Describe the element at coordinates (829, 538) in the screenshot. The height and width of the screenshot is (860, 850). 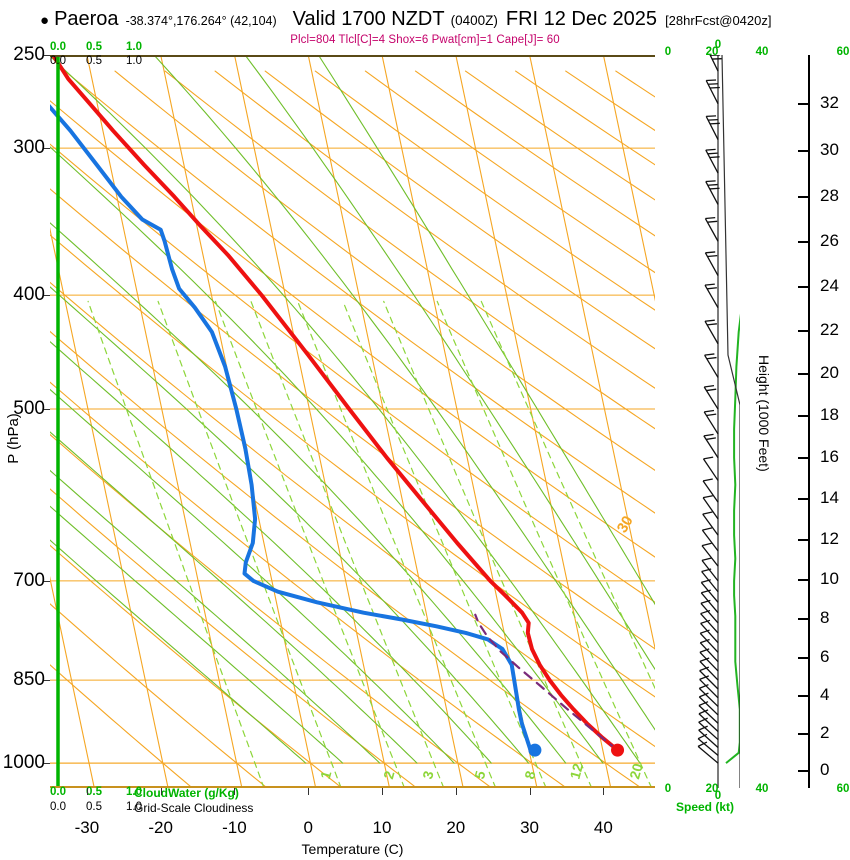
I see `height-tick-label: 12` at that location.